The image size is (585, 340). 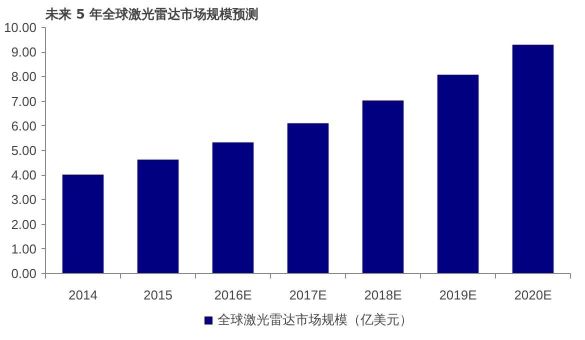 I want to click on x-tick-label: 2016E, so click(x=233, y=295).